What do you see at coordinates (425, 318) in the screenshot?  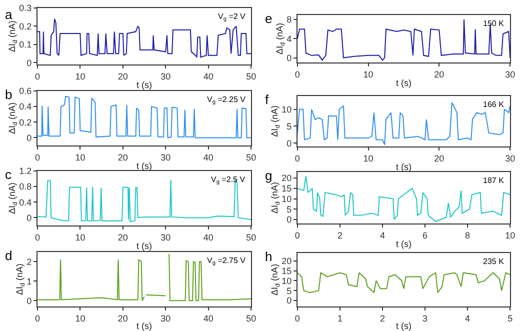 I see `x-tick-label: 3` at bounding box center [425, 318].